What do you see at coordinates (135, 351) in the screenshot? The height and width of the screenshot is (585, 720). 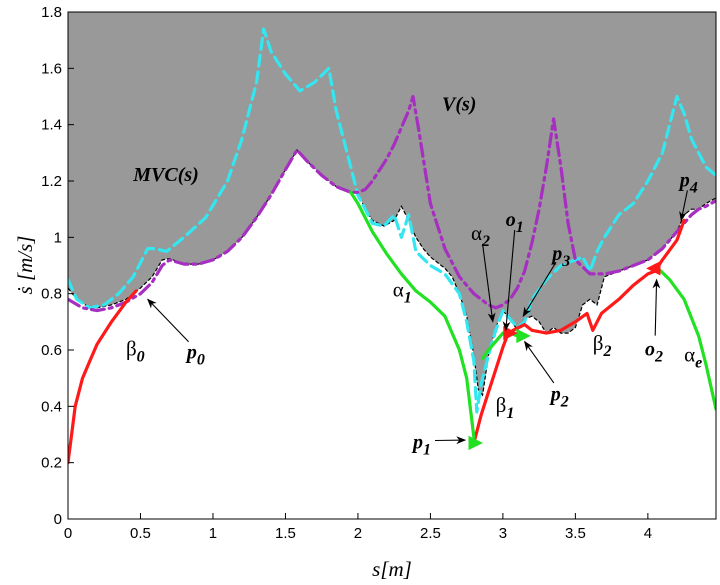 I see `annotation-3: β0` at bounding box center [135, 351].